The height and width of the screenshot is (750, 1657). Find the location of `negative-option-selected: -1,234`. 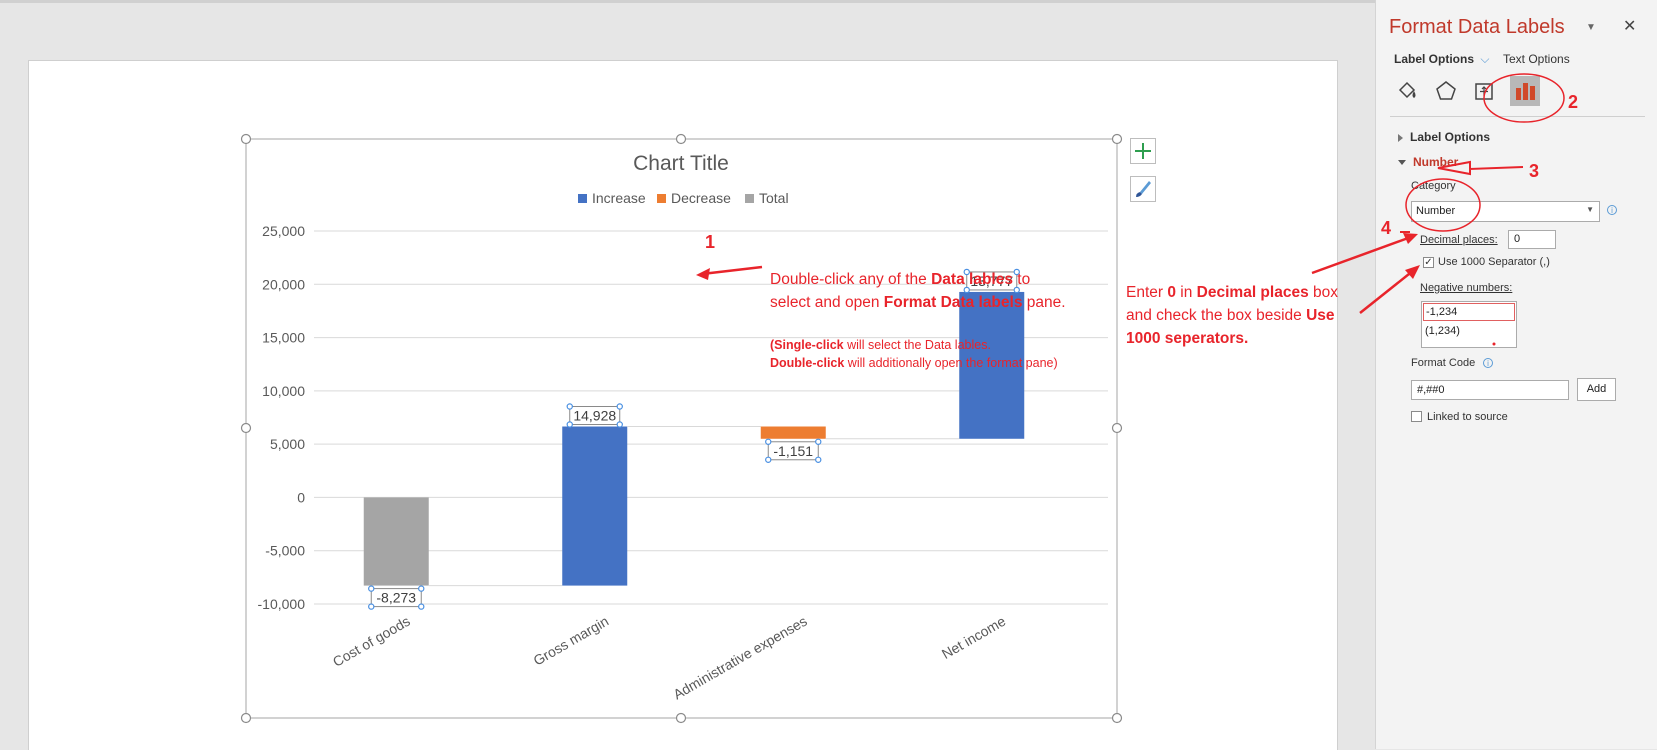

negative-option-selected: -1,234 is located at coordinates (1469, 312).